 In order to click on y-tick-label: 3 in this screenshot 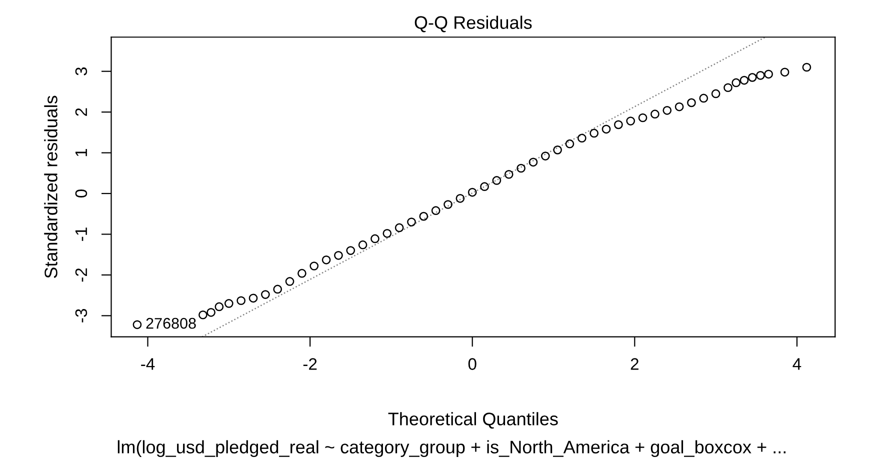, I will do `click(81, 71)`.